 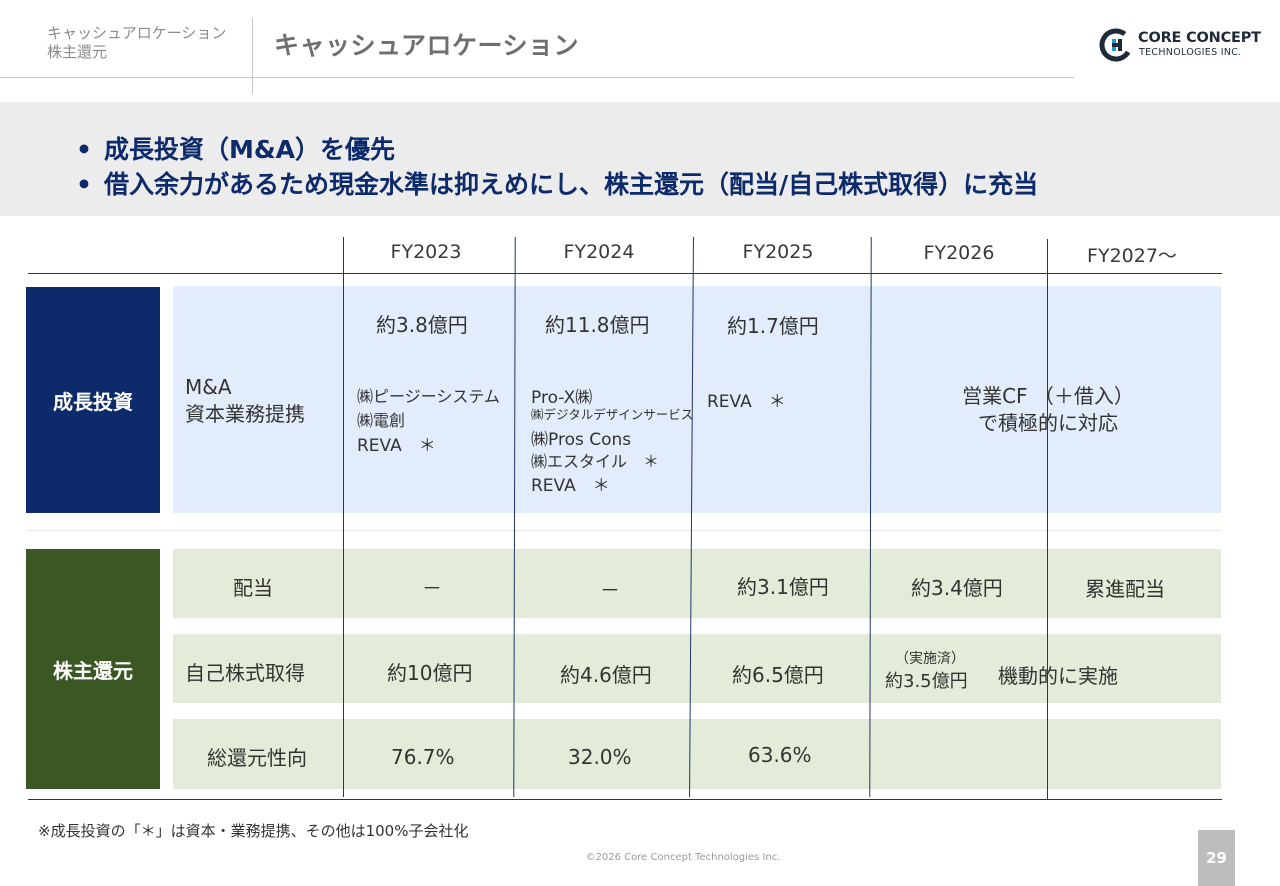 I want to click on growth-investment-label: 成長投資, so click(x=93, y=400).